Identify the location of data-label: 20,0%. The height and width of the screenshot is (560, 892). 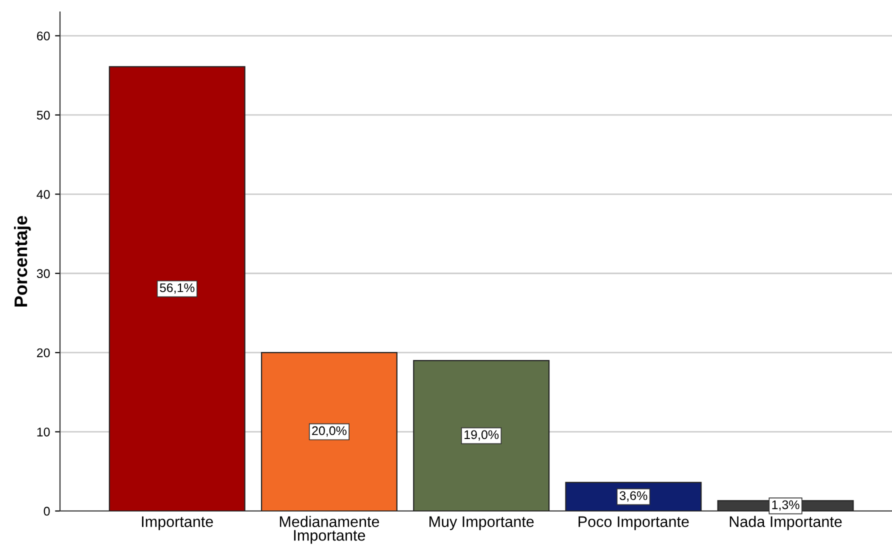
(329, 431).